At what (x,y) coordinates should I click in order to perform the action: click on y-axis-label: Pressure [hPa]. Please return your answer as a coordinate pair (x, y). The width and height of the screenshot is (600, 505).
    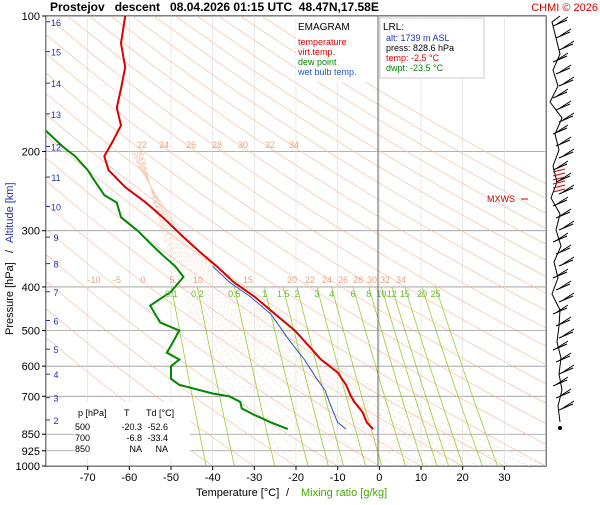
    Looking at the image, I should click on (10, 298).